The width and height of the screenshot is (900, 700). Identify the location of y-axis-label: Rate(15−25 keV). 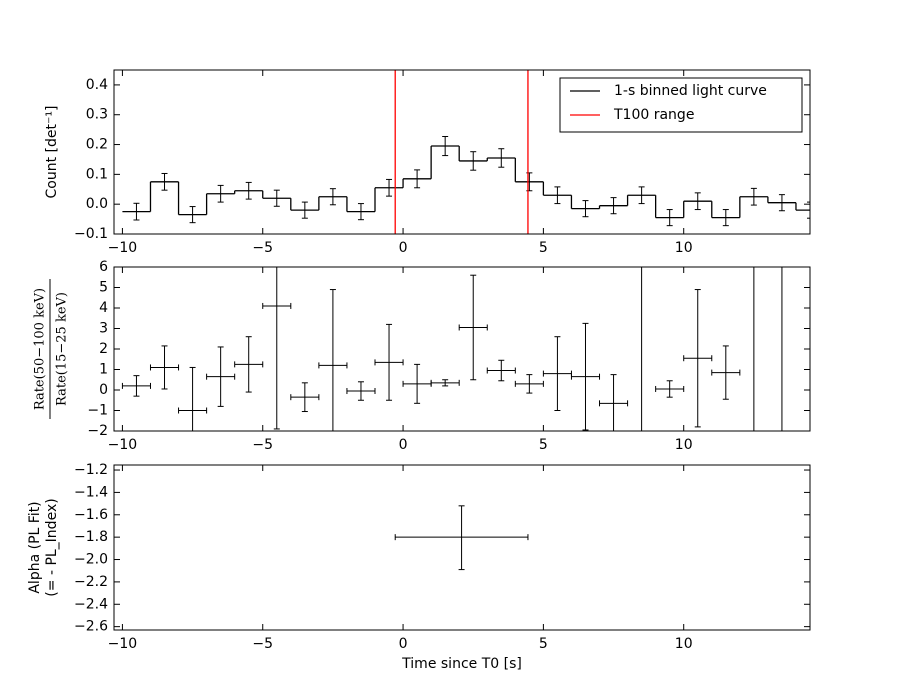
(62, 349).